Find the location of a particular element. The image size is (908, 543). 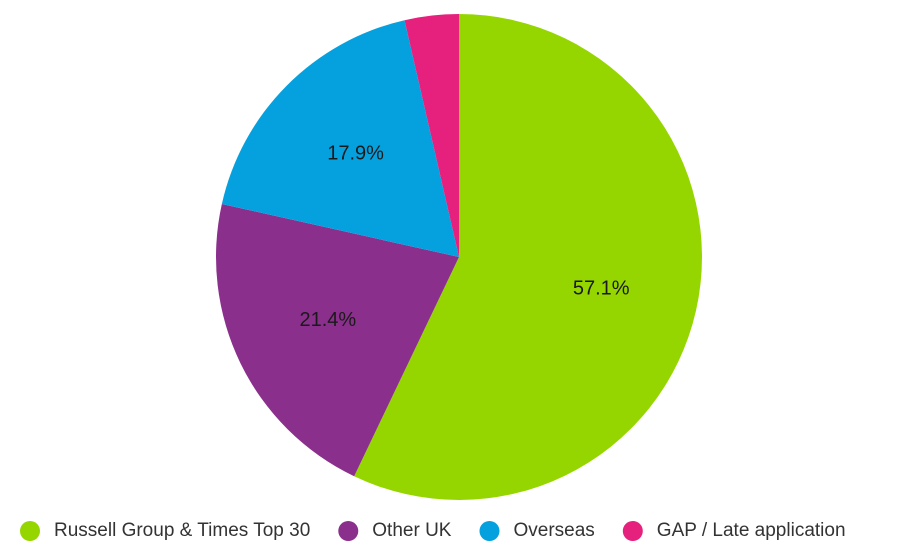

pie-slice-other-uk is located at coordinates (337, 340).